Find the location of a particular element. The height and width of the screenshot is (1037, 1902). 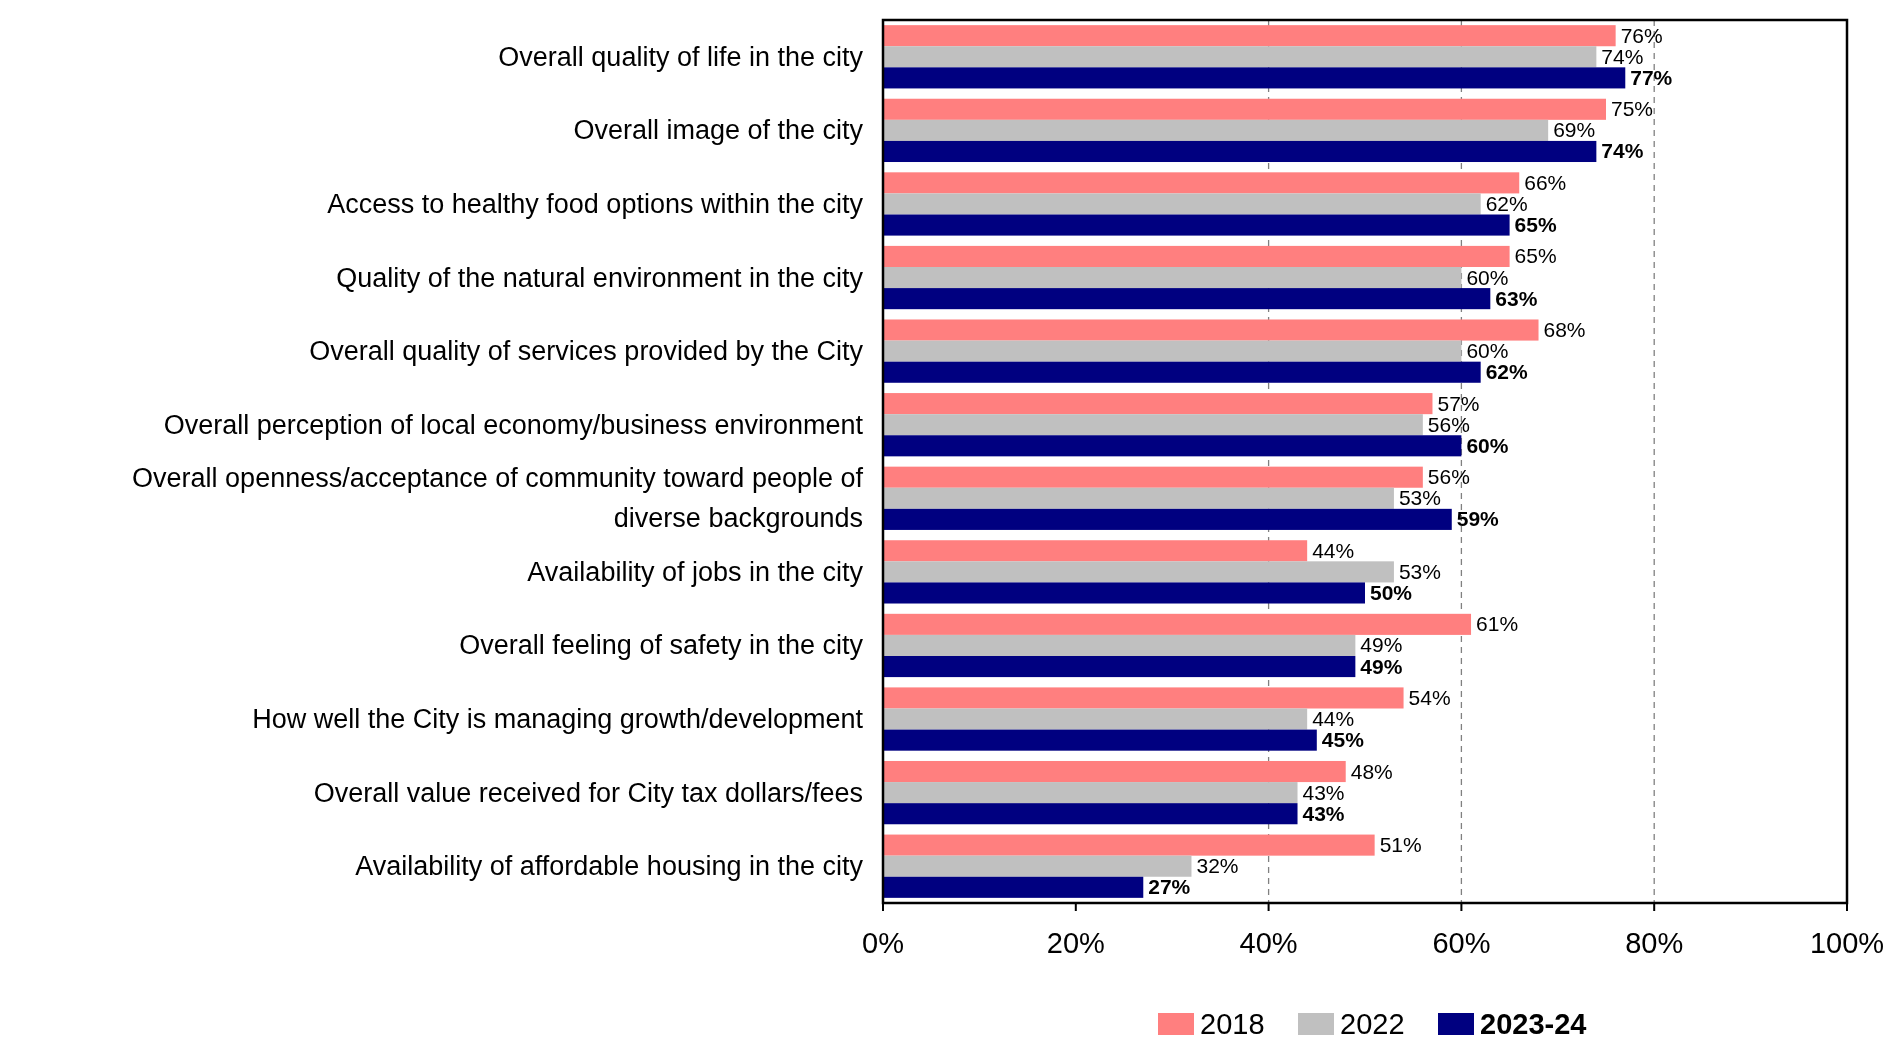

data-label: 51% is located at coordinates (1400, 845).